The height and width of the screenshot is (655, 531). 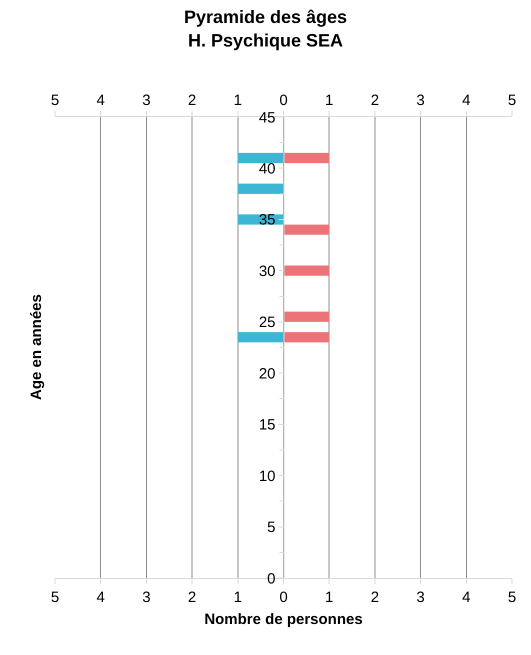 I want to click on y-tick-label: 30, so click(x=267, y=271).